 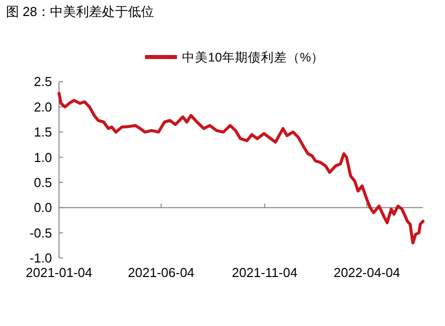 I want to click on x-tick-label: 2021-11-04, so click(x=265, y=272).